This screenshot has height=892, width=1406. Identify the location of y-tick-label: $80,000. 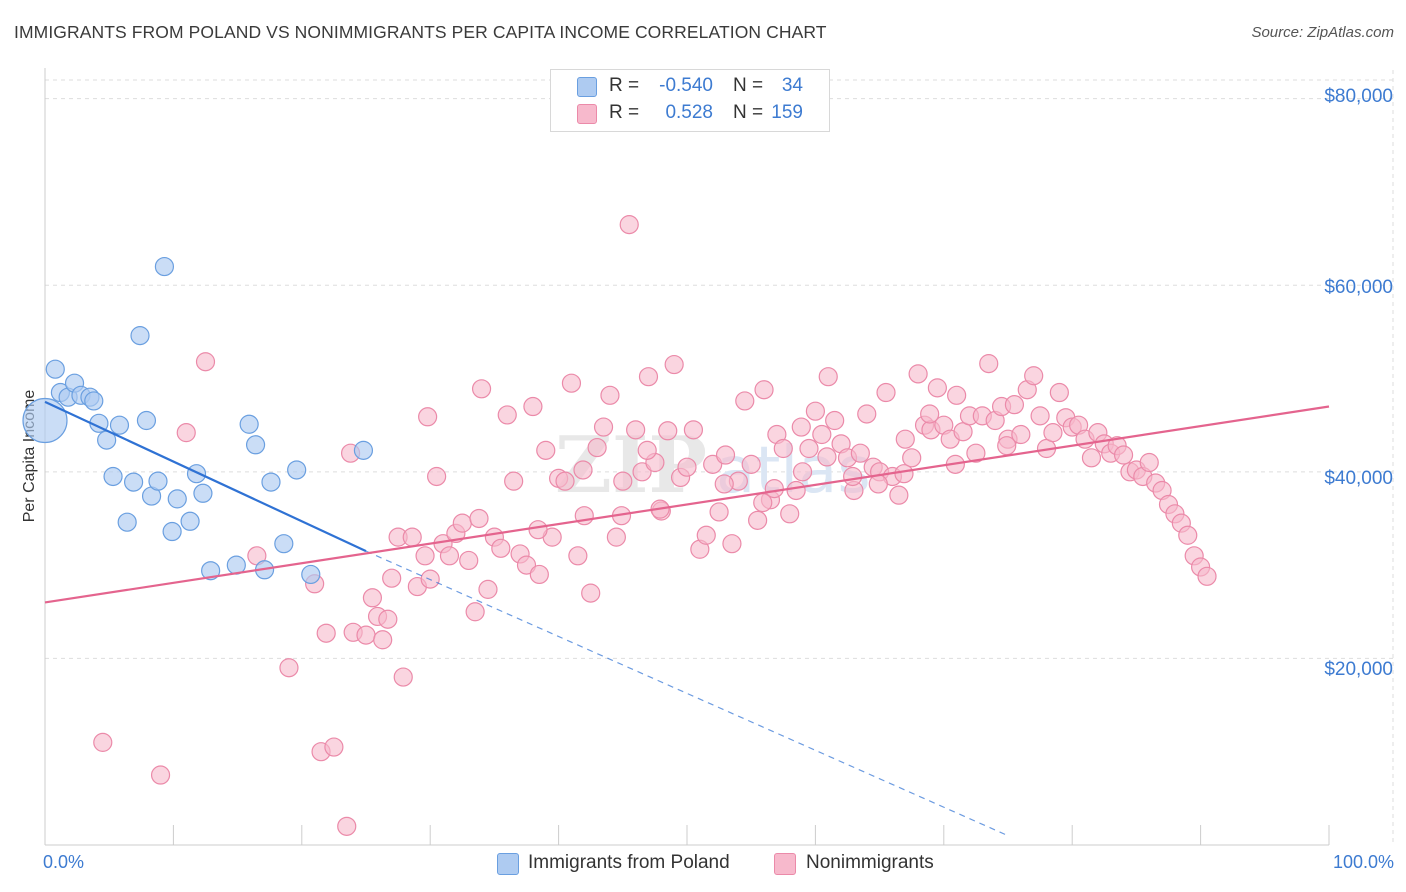
(1358, 96).